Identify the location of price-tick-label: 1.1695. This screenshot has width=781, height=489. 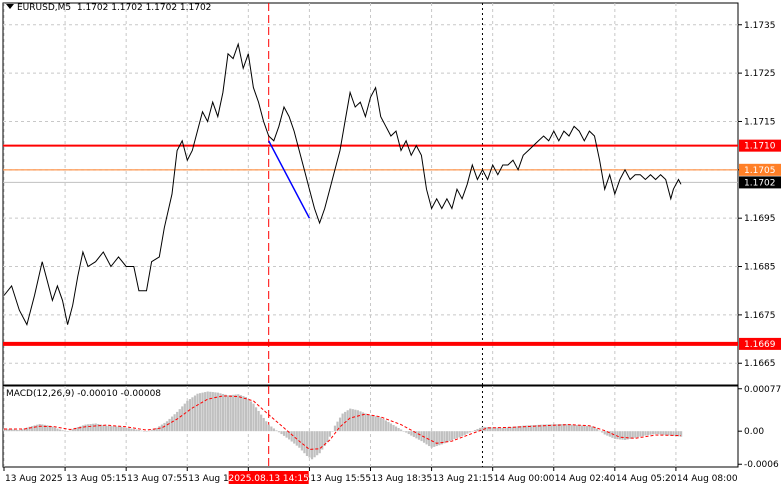
(760, 219).